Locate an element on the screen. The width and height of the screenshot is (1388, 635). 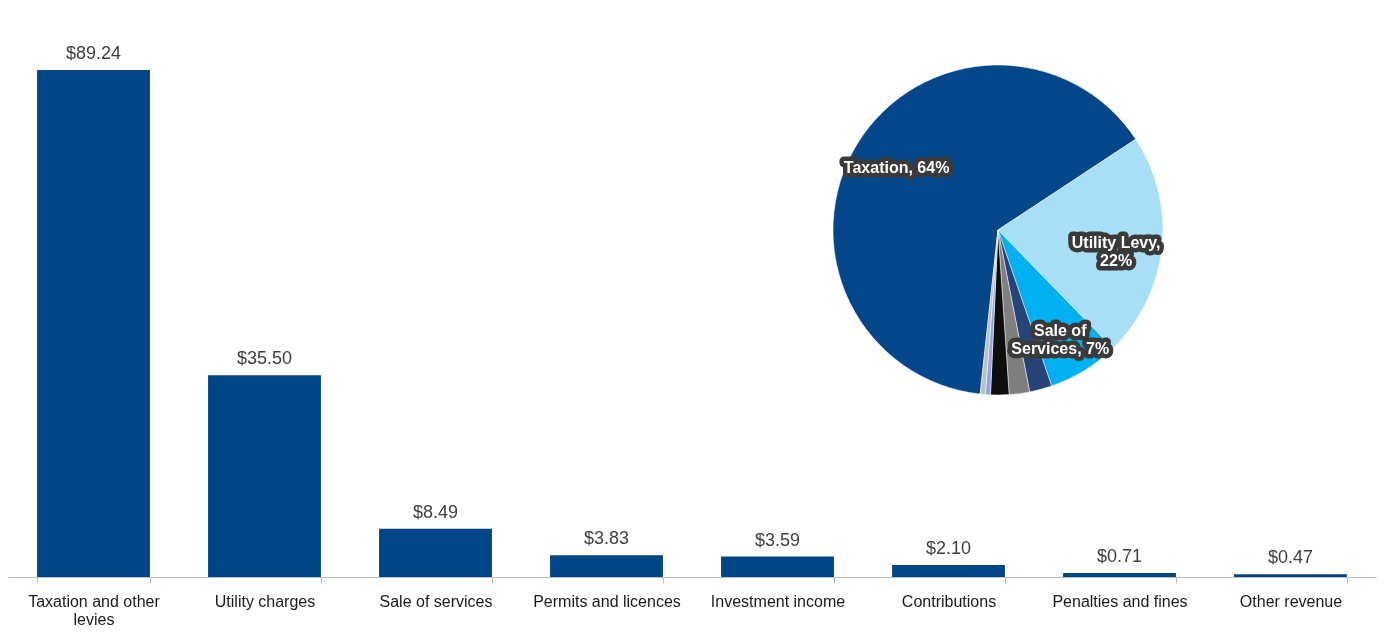
data-label: Utility Levy, 22% is located at coordinates (1116, 251).